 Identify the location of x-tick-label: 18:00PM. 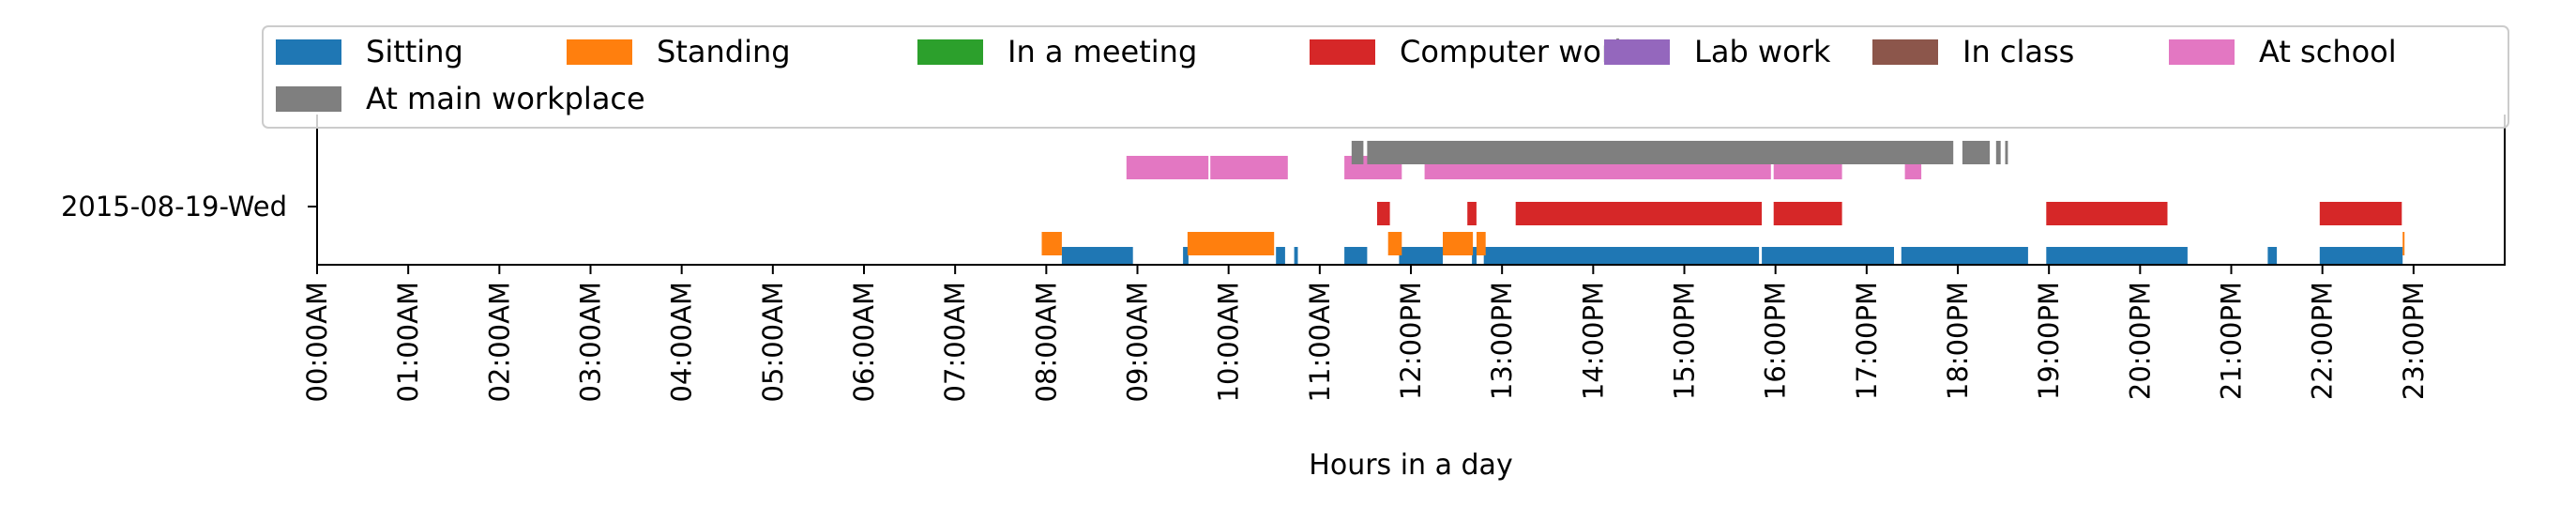
(1958, 341).